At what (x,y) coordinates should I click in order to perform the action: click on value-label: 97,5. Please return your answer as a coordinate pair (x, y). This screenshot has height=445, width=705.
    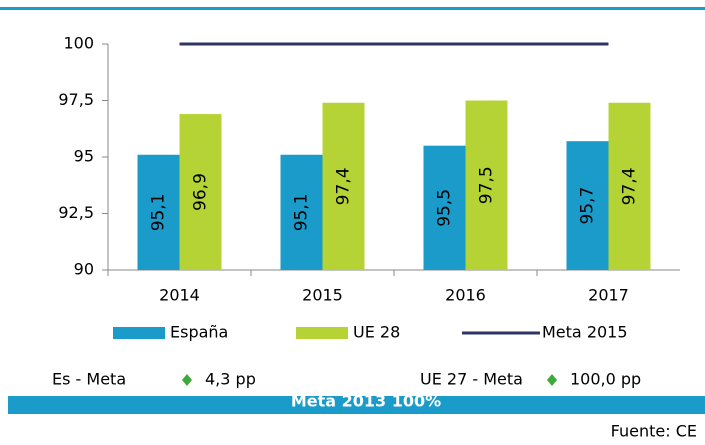
    Looking at the image, I should click on (487, 185).